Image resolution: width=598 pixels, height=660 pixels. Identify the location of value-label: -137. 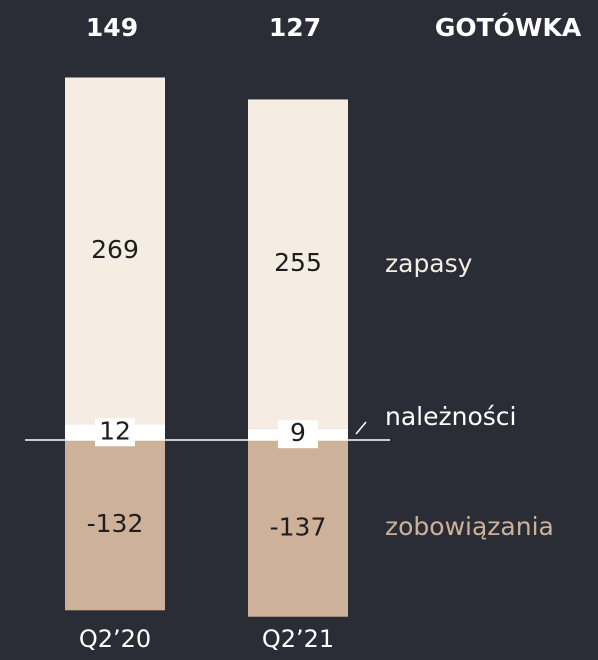
(298, 526).